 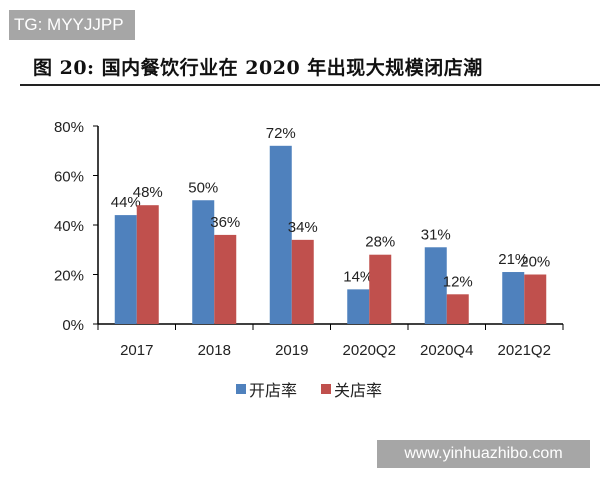 What do you see at coordinates (513, 298) in the screenshot?
I see `bar-open-2021Q2` at bounding box center [513, 298].